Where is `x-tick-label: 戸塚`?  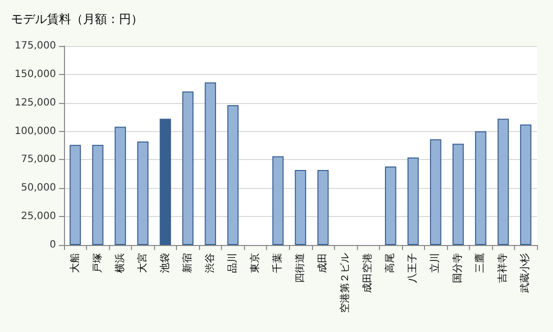
x-tick-label: 戸塚 is located at coordinates (97, 263).